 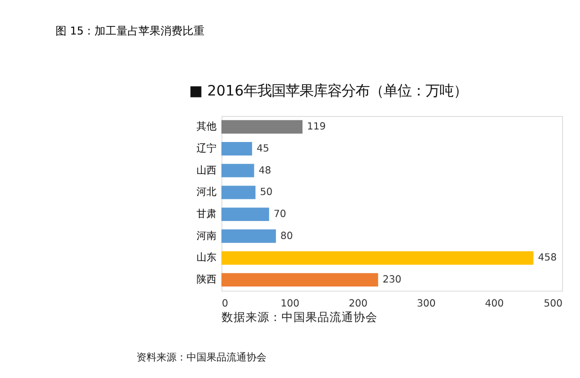 What do you see at coordinates (130, 31) in the screenshot?
I see `text: 图 15：加工量占苹果消费比重` at bounding box center [130, 31].